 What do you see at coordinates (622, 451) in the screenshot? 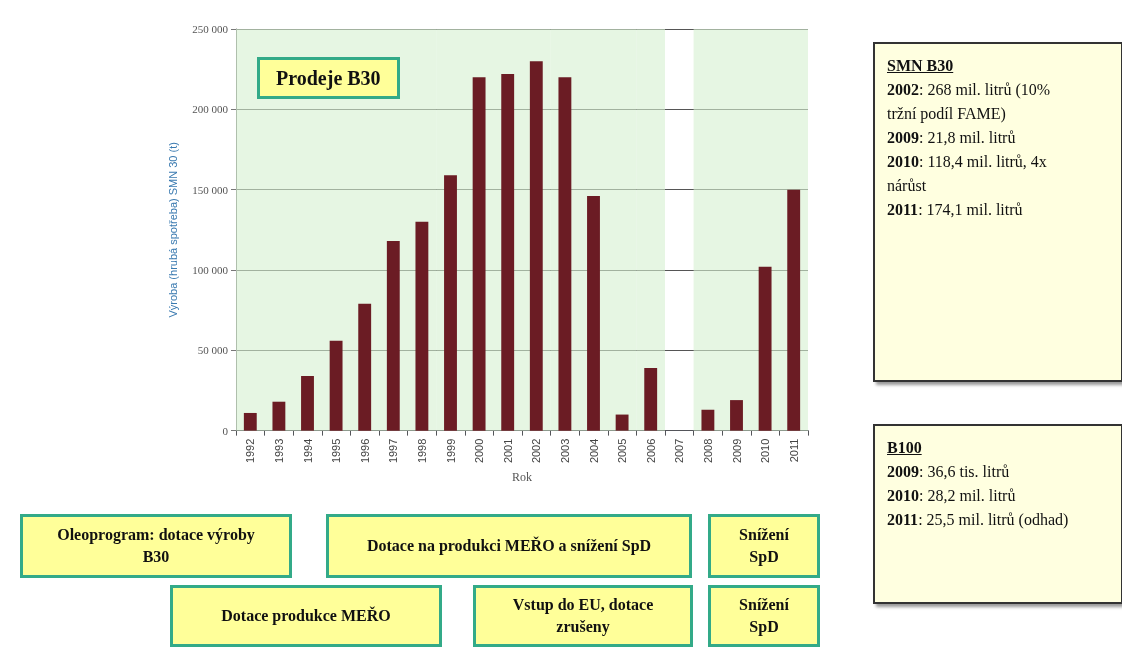
I see `x-tick-label: 2005` at bounding box center [622, 451].